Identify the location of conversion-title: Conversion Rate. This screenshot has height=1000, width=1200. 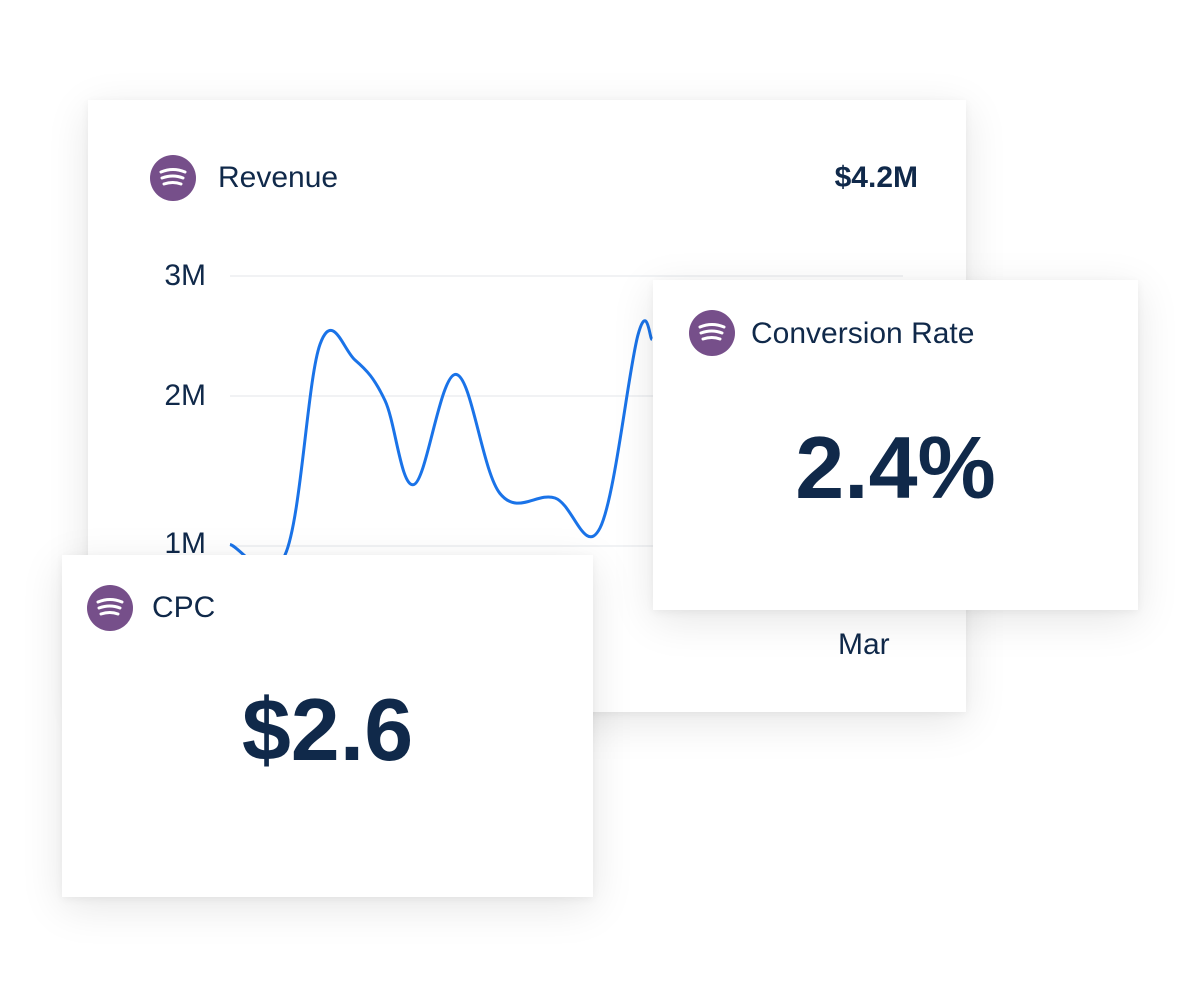
(863, 333).